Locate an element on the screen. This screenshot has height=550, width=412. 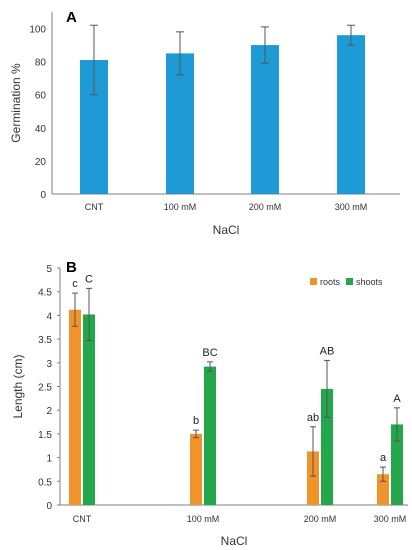
significance-letter-roots: b is located at coordinates (196, 421).